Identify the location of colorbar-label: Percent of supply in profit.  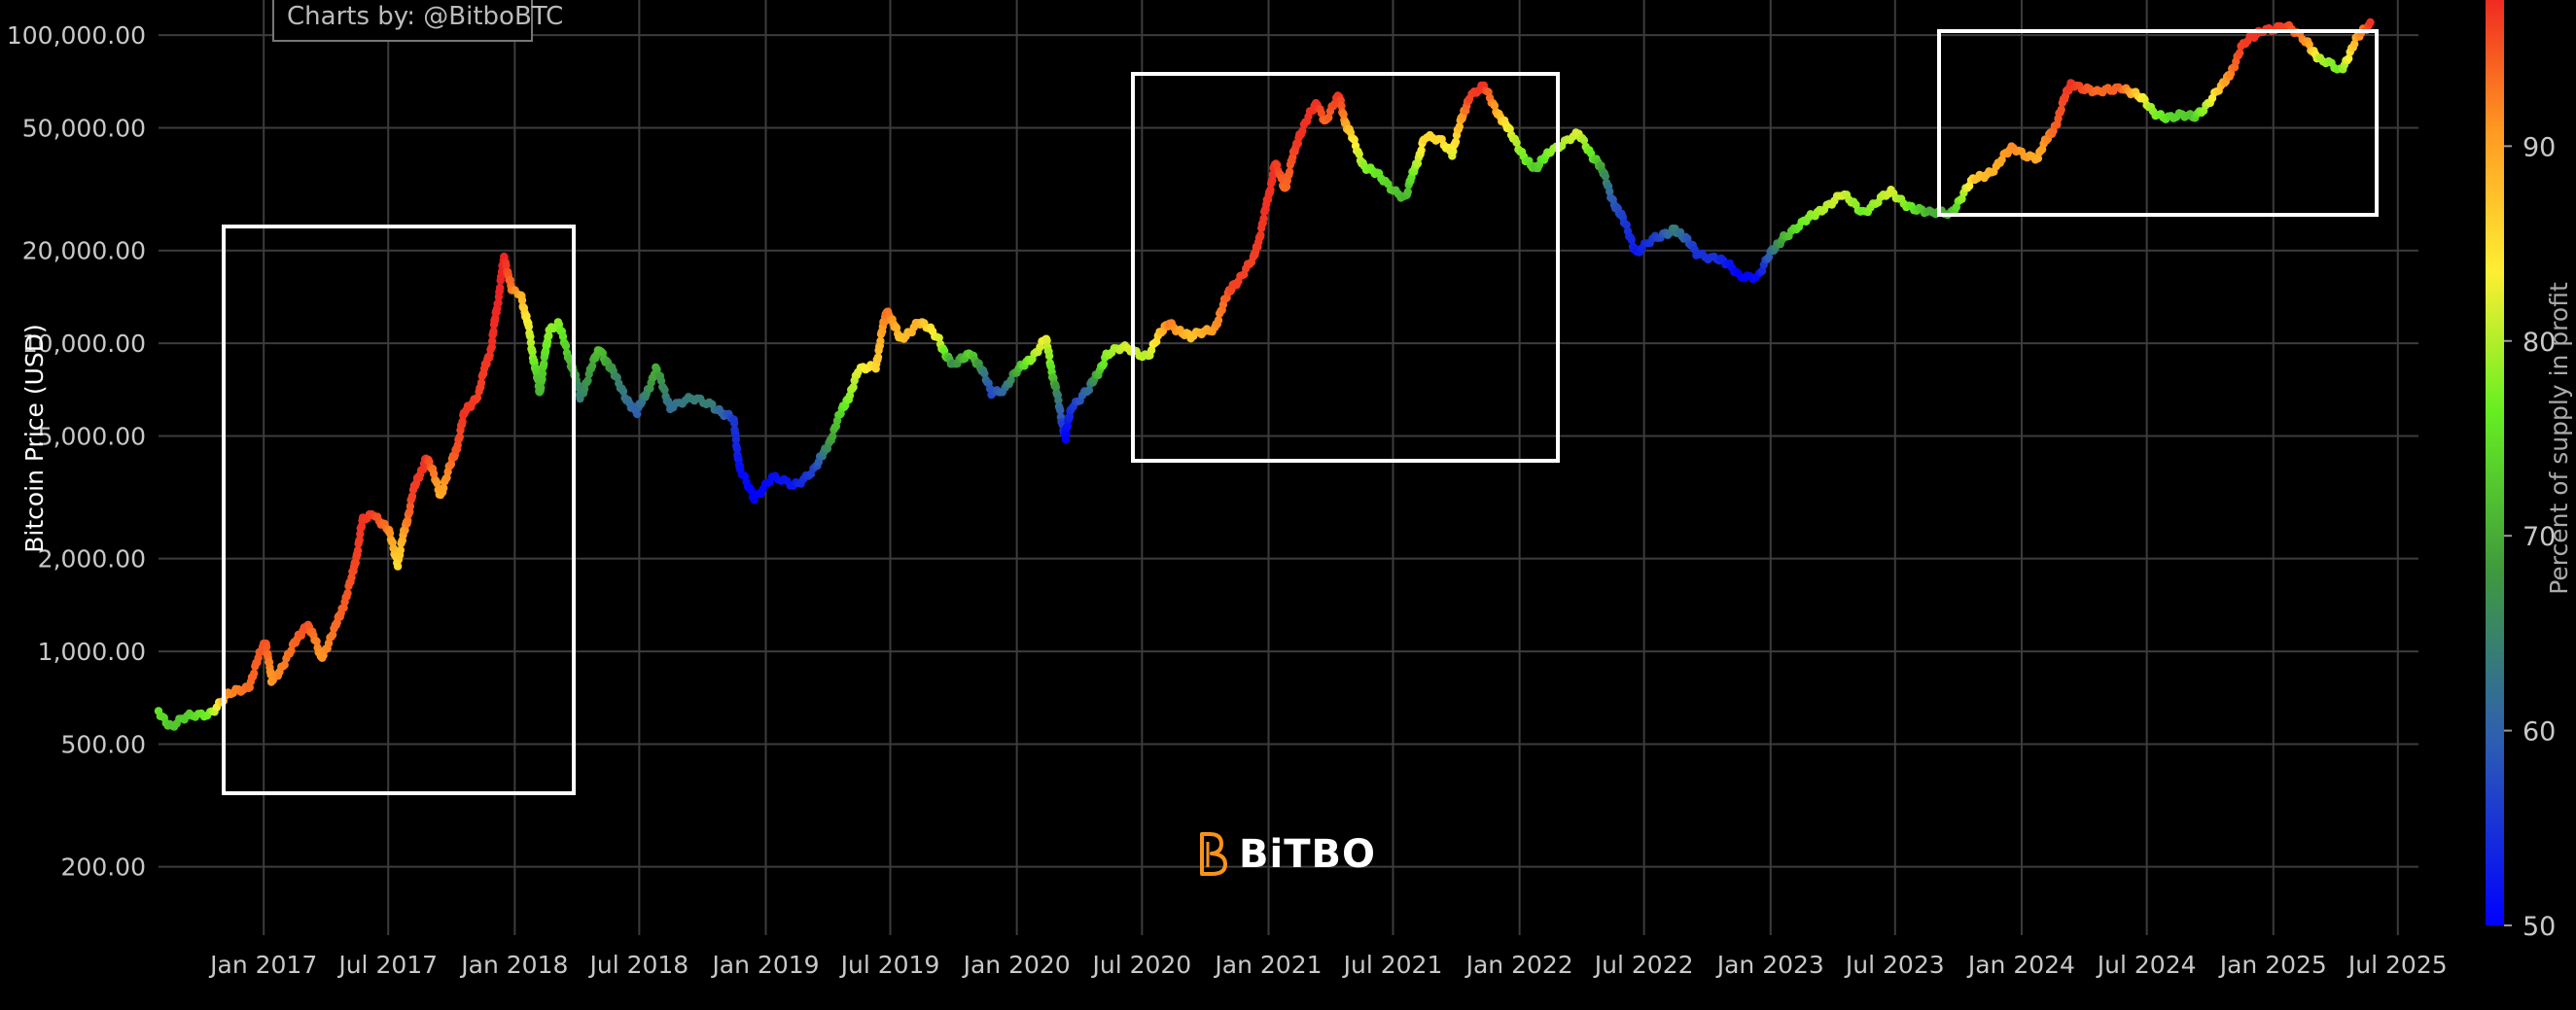
(2559, 438).